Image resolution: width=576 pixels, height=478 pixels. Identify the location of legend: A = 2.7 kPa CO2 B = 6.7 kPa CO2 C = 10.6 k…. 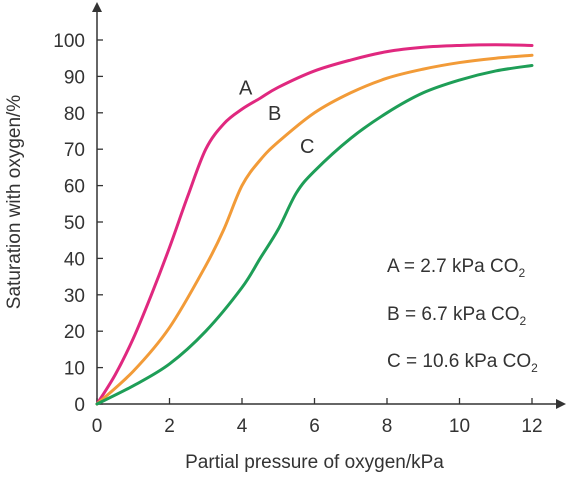
(462, 315).